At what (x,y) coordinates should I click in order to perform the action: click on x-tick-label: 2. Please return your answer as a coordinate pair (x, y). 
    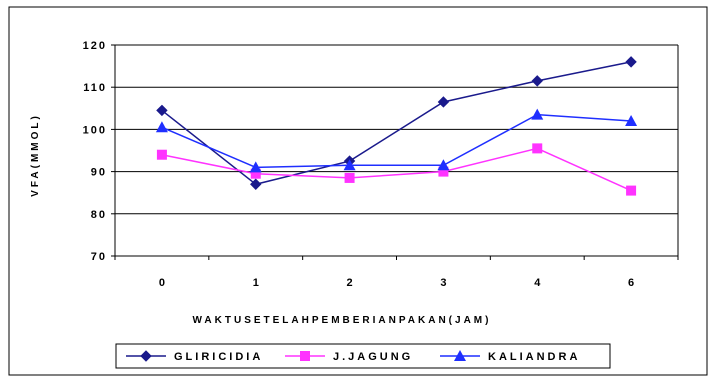
    Looking at the image, I should click on (350, 283).